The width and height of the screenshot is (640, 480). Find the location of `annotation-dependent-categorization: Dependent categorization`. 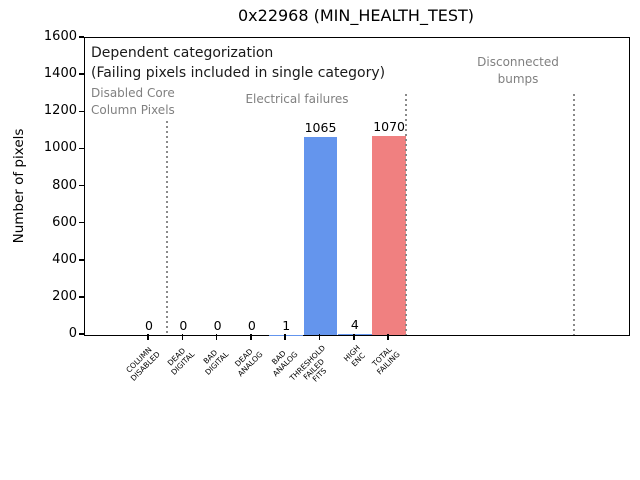

annotation-dependent-categorization: Dependent categorization is located at coordinates (182, 53).